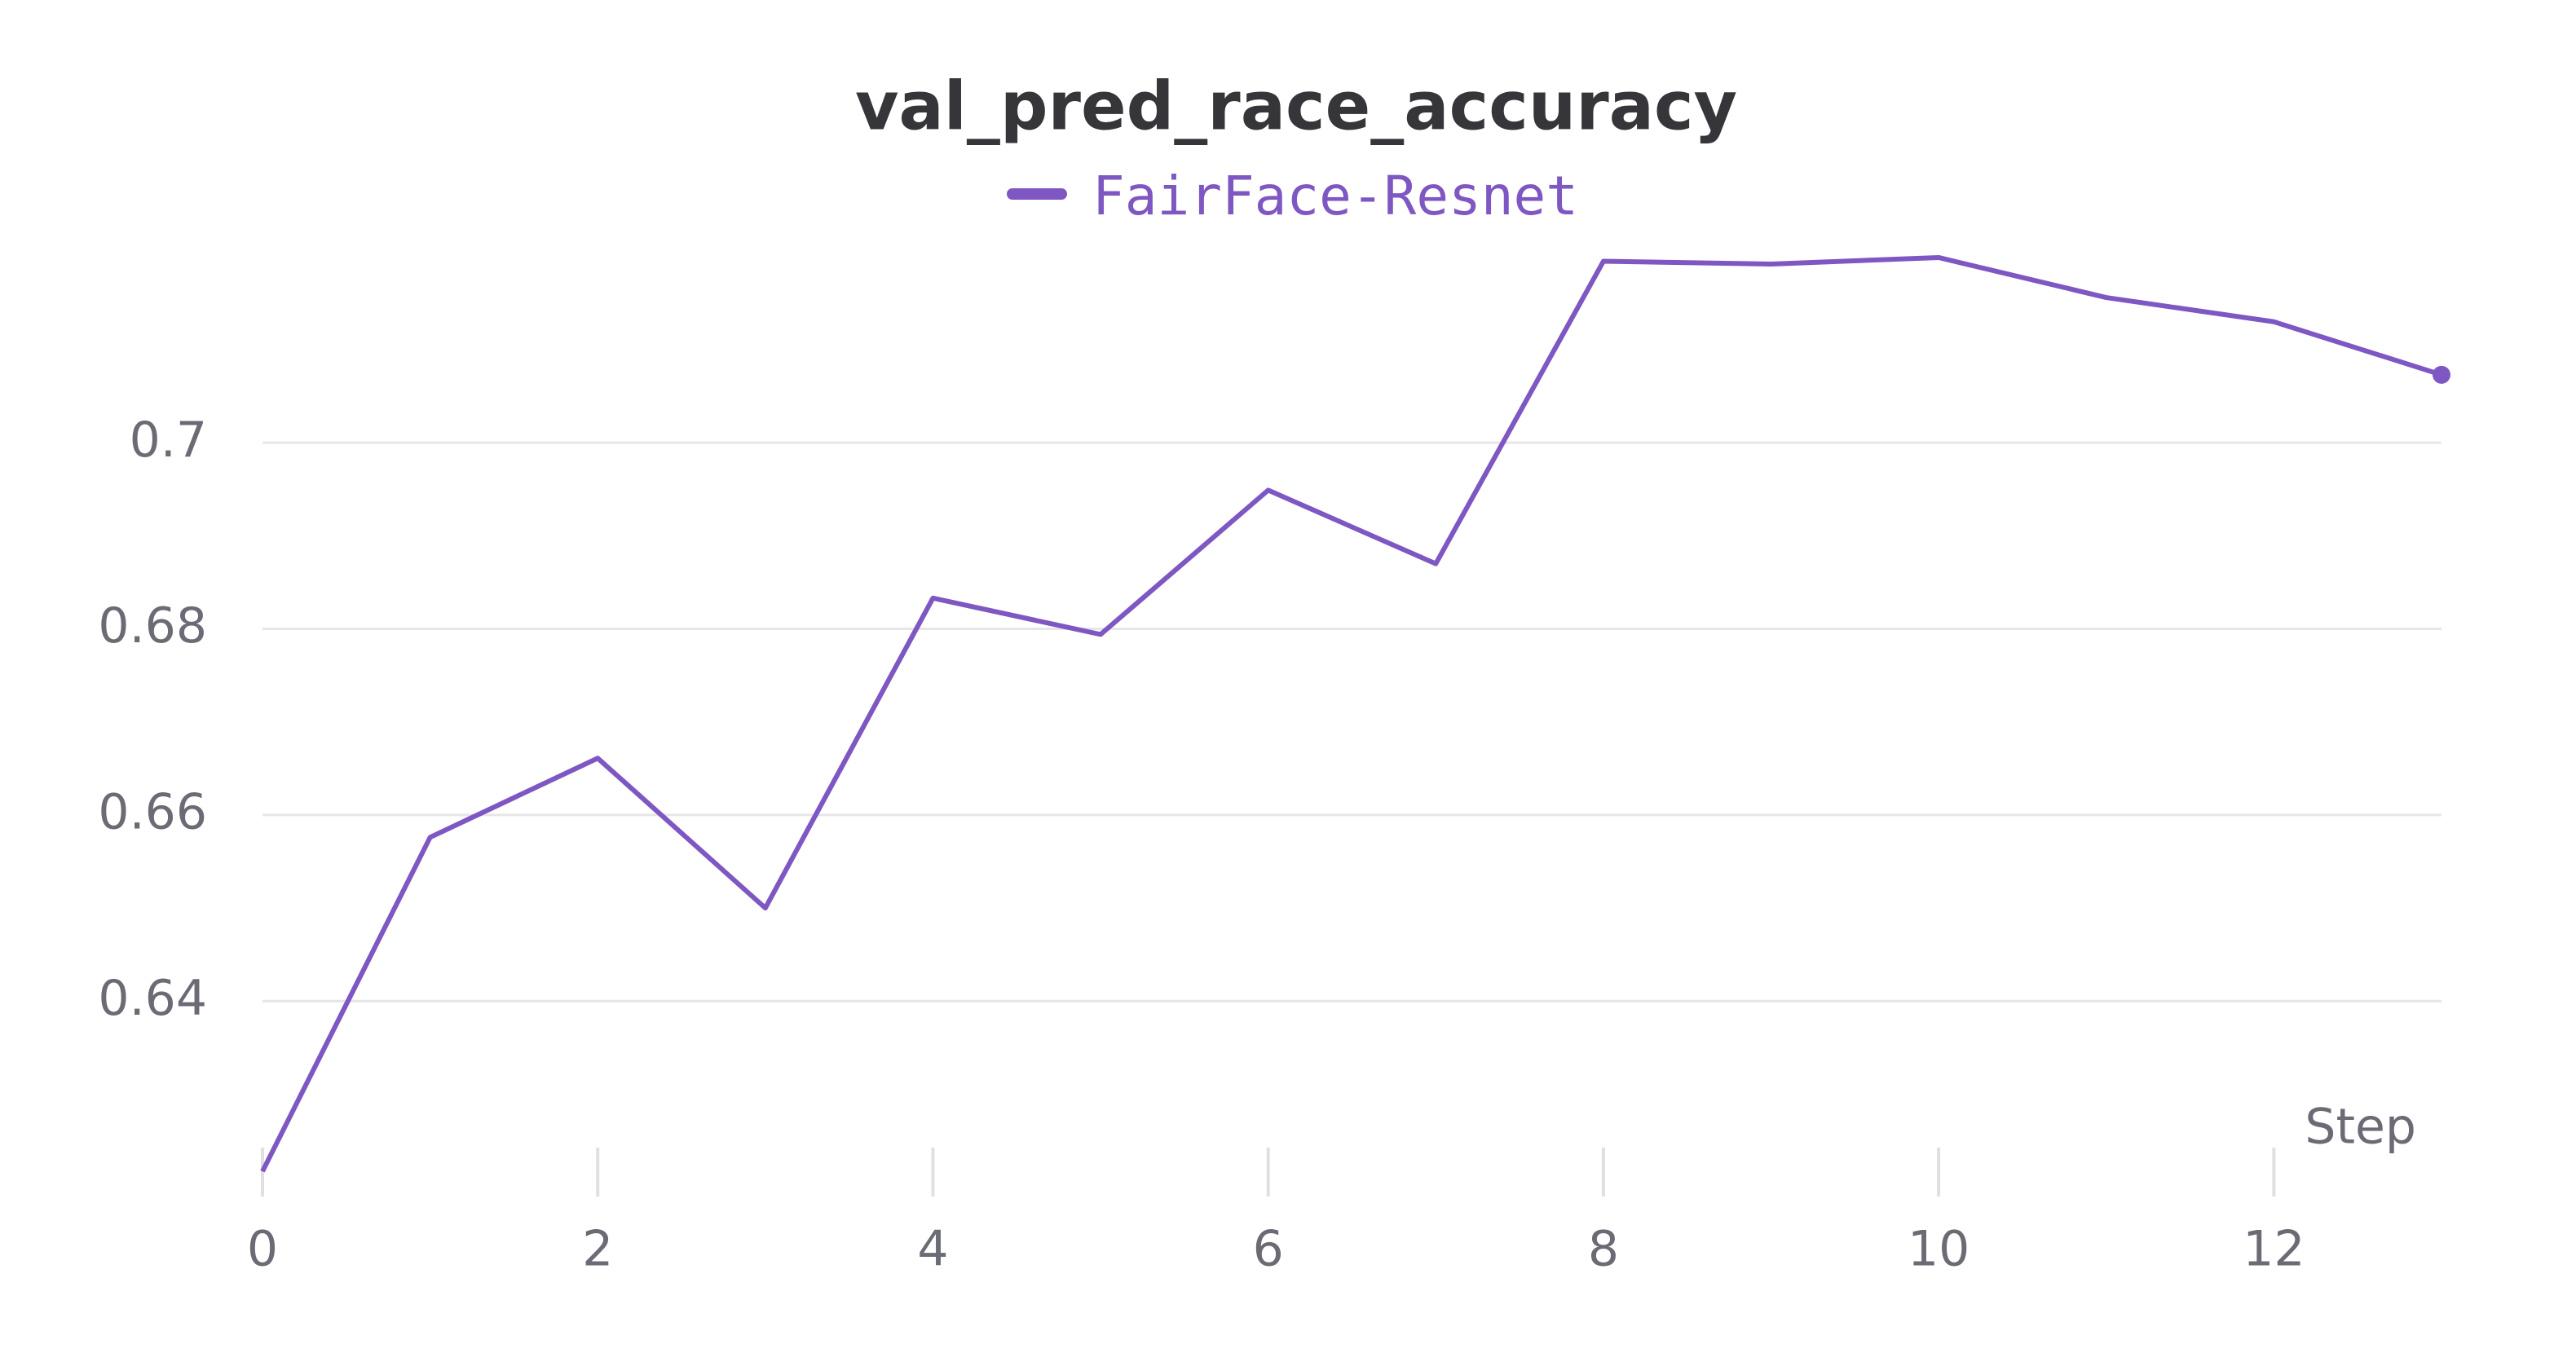  I want to click on x-tick-label: 2, so click(597, 1249).